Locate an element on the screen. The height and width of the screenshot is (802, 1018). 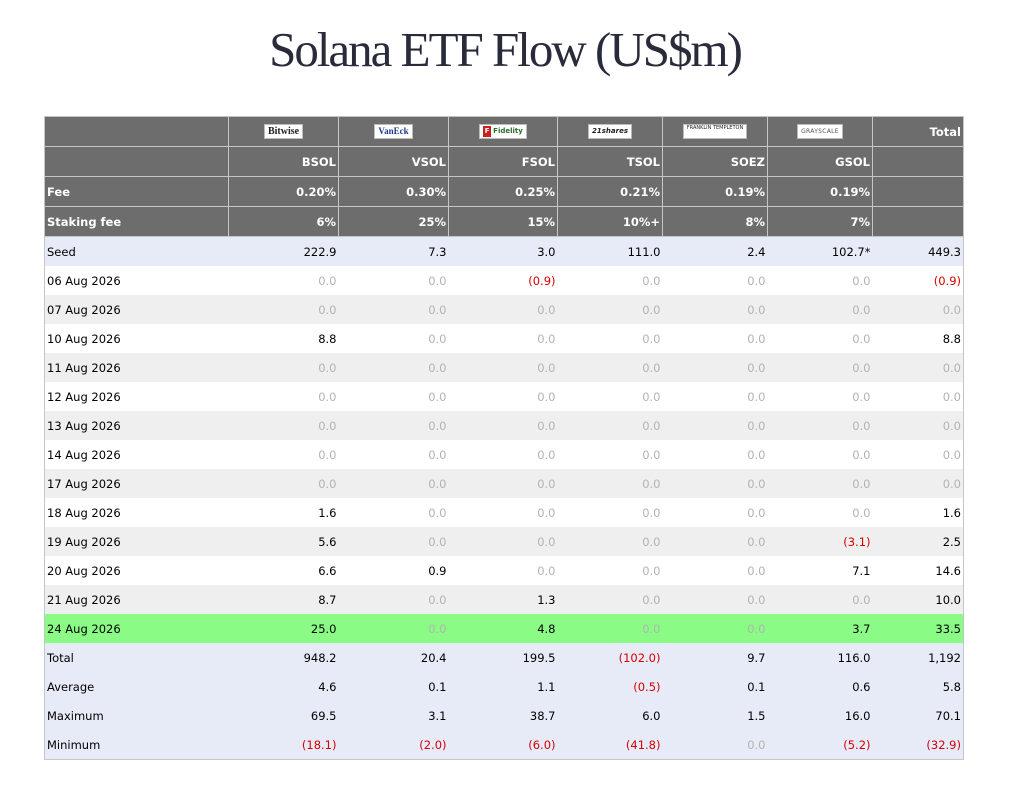
staking-fee-row-label: Staking fee is located at coordinates (136, 221).